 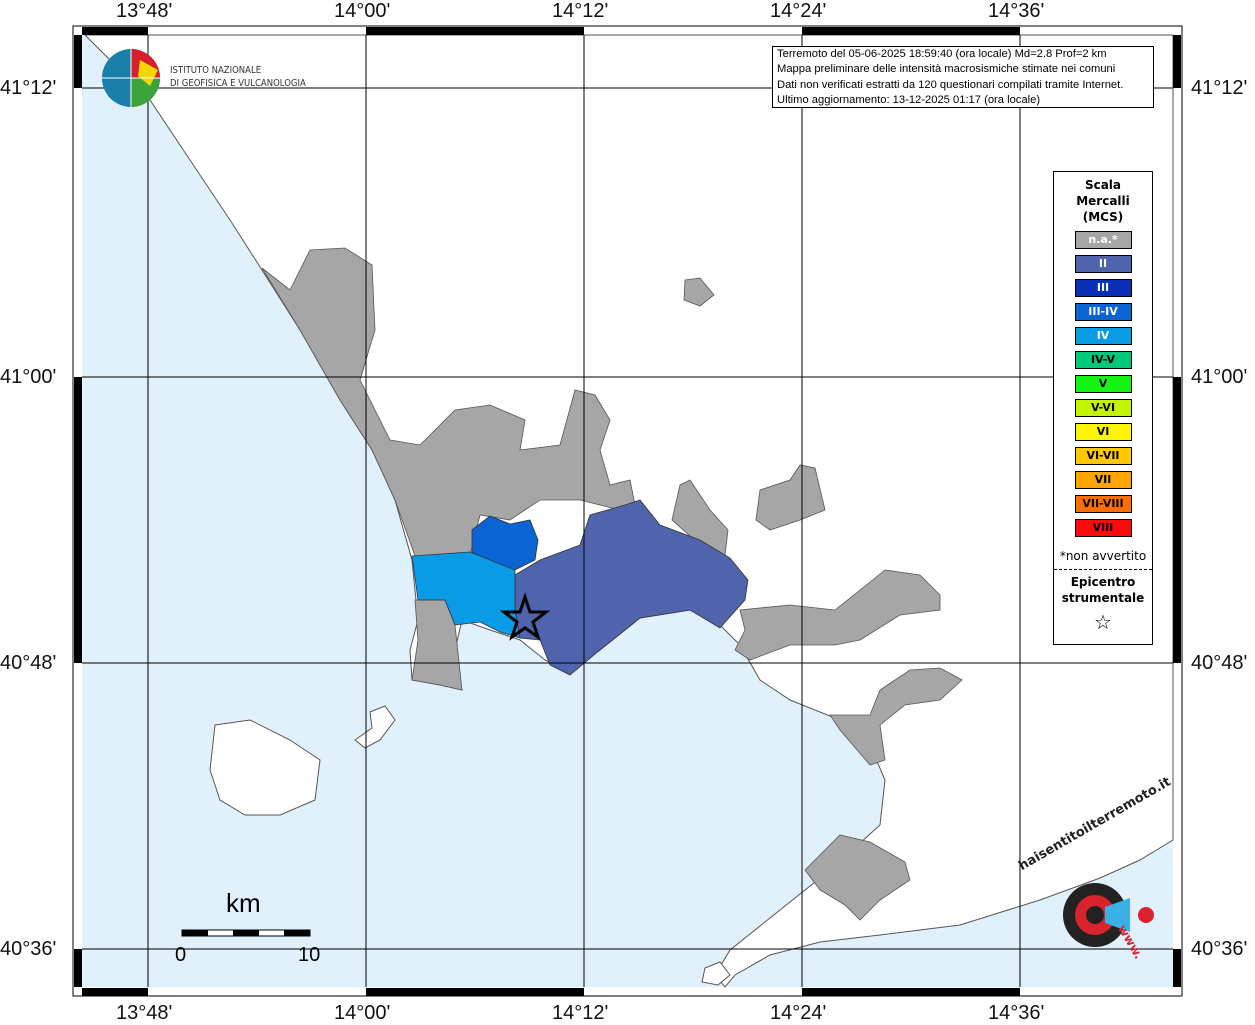 I want to click on lon-label-bottom: 14°24', so click(x=798, y=1013).